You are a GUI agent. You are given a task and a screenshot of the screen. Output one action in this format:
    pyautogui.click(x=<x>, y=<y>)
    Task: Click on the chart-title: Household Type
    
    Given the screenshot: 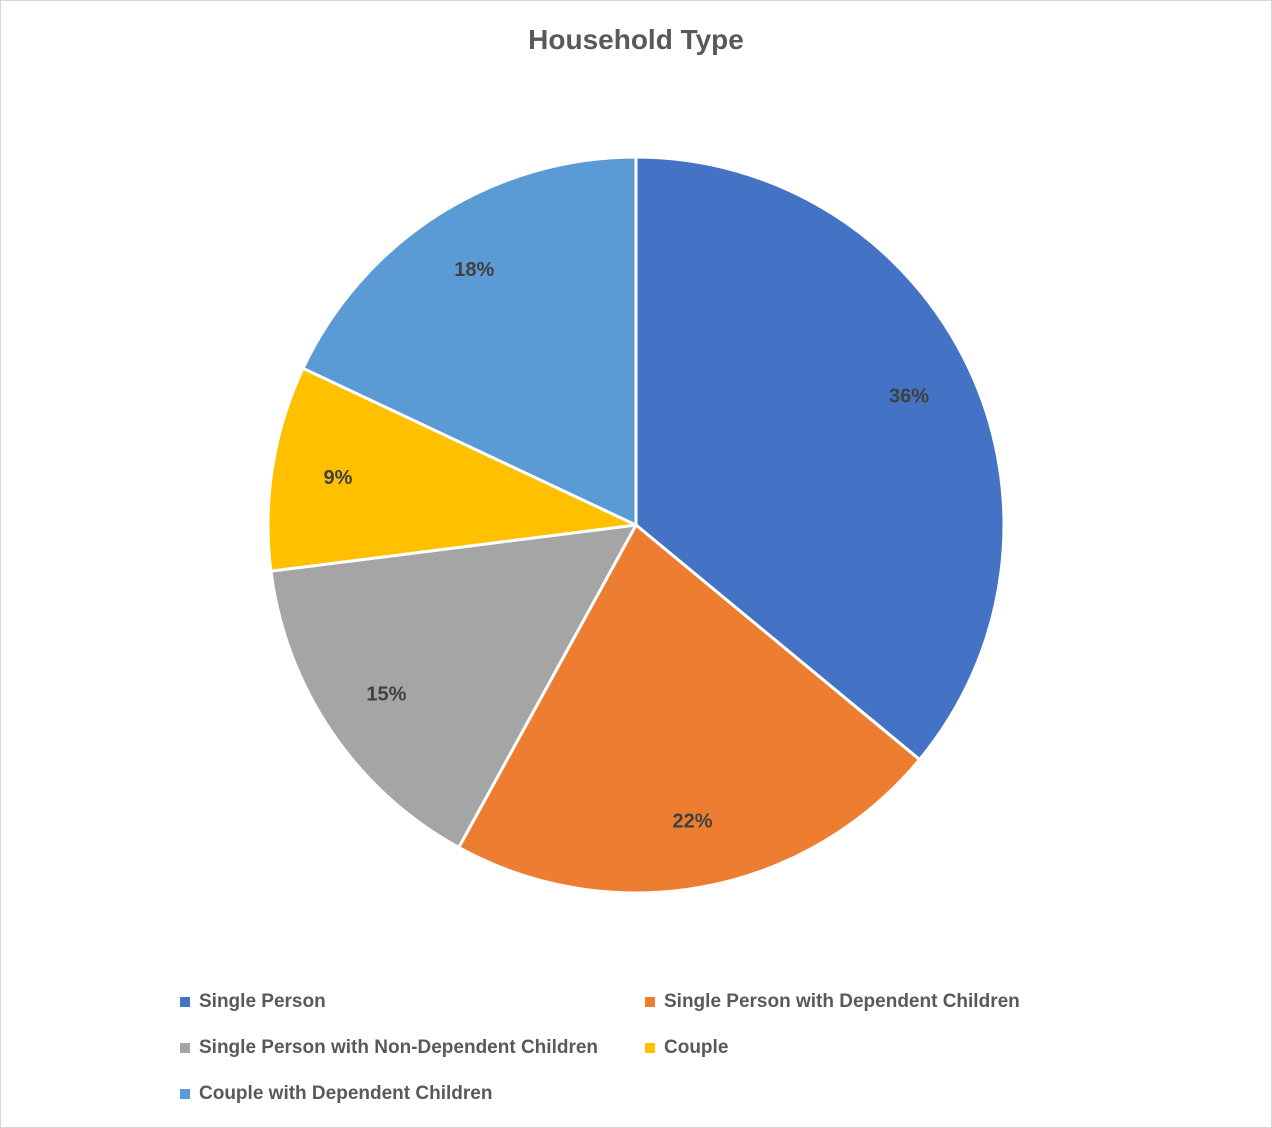 What is the action you would take?
    pyautogui.click(x=636, y=39)
    